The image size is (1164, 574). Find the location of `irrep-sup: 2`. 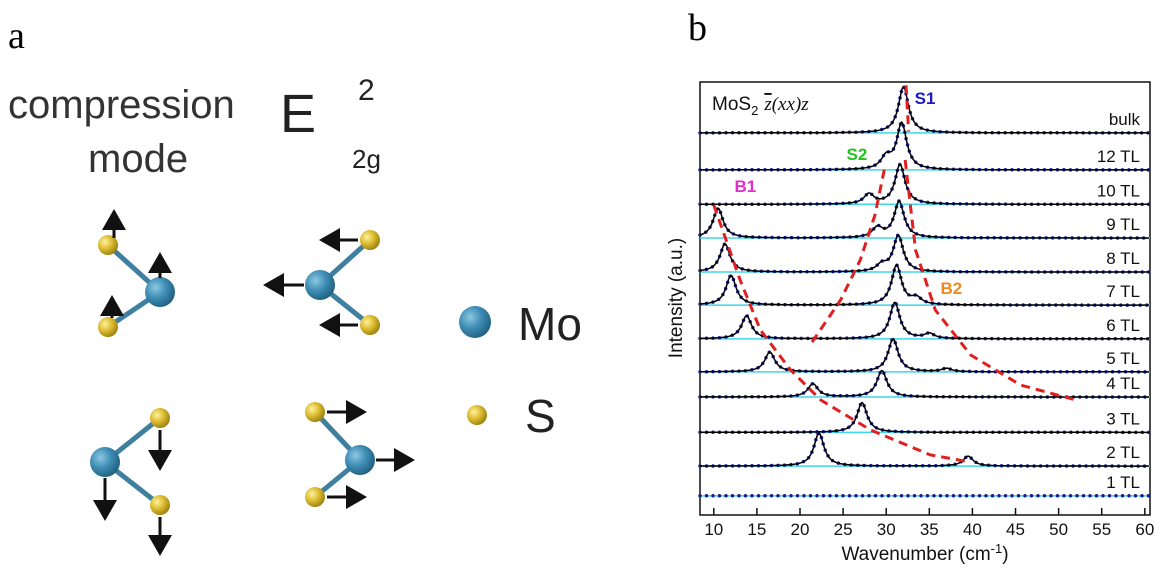

irrep-sup: 2 is located at coordinates (366, 90).